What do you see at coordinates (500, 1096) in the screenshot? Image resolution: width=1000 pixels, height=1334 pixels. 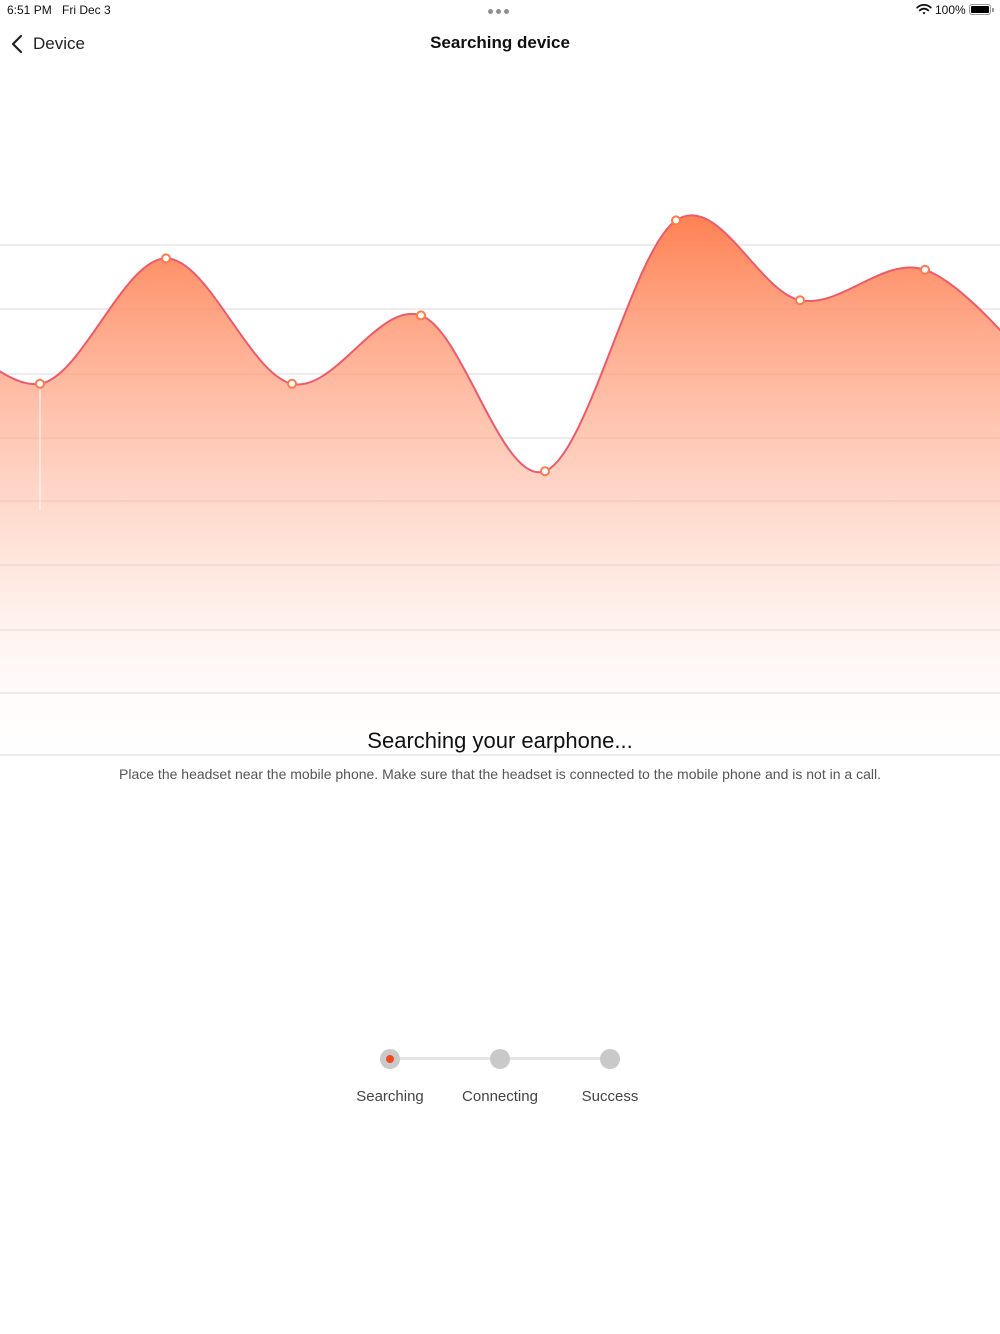 I see `step-label-connecting: Connecting` at bounding box center [500, 1096].